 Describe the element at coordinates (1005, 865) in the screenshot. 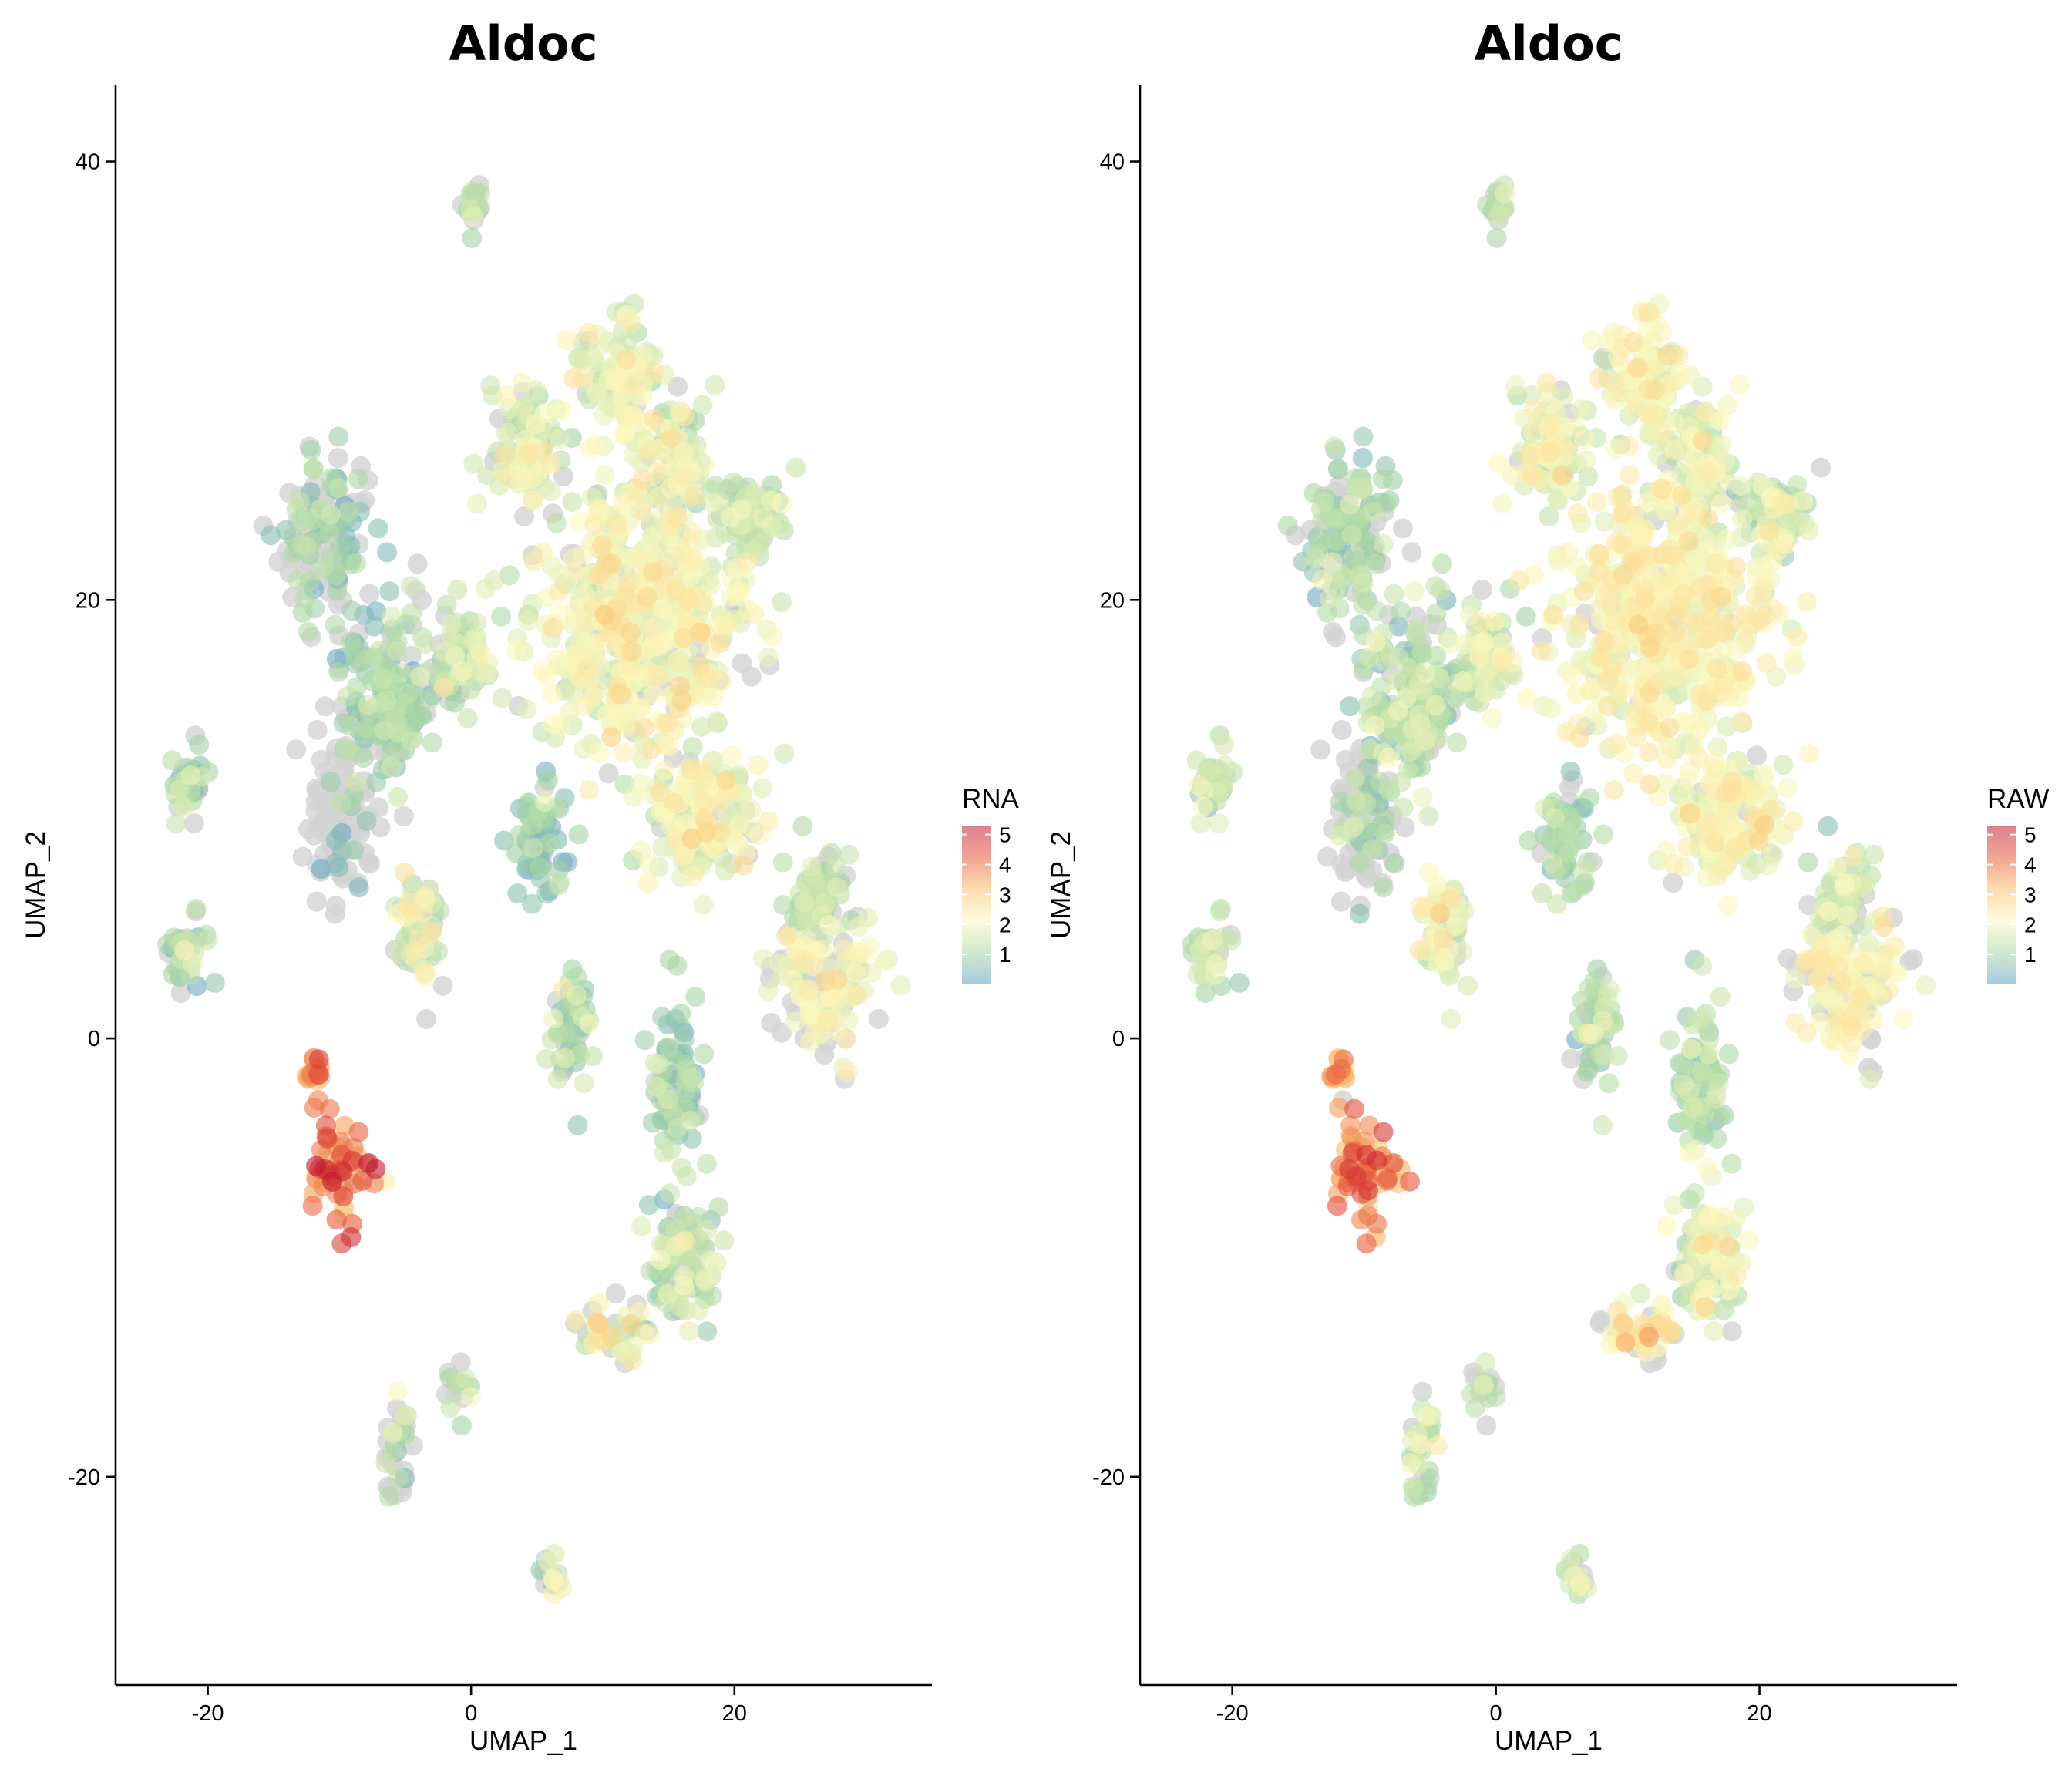

I see `legend-label: 4` at that location.